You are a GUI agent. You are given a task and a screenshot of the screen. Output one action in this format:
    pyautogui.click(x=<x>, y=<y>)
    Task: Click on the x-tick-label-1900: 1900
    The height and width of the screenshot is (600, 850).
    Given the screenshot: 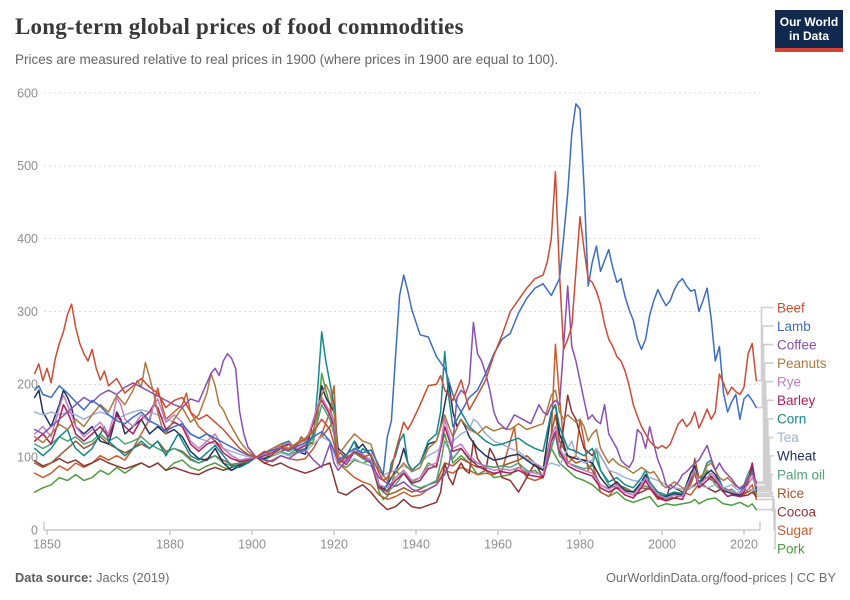 What is the action you would take?
    pyautogui.click(x=252, y=545)
    